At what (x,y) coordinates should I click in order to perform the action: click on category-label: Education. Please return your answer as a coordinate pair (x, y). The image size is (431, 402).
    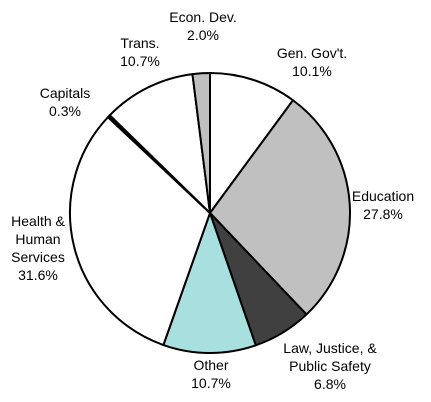
    Looking at the image, I should click on (383, 196).